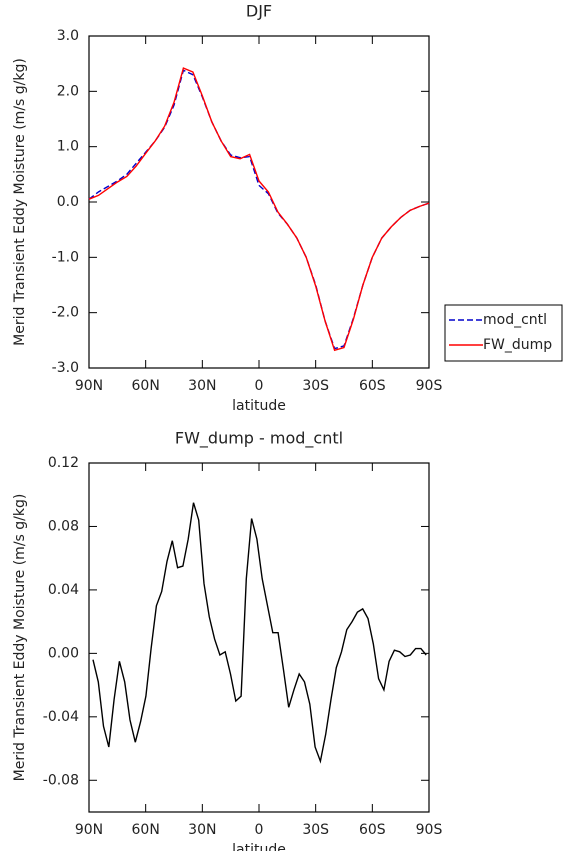 The width and height of the screenshot is (563, 851). What do you see at coordinates (65, 257) in the screenshot?
I see `y-tick-label: -1.0` at bounding box center [65, 257].